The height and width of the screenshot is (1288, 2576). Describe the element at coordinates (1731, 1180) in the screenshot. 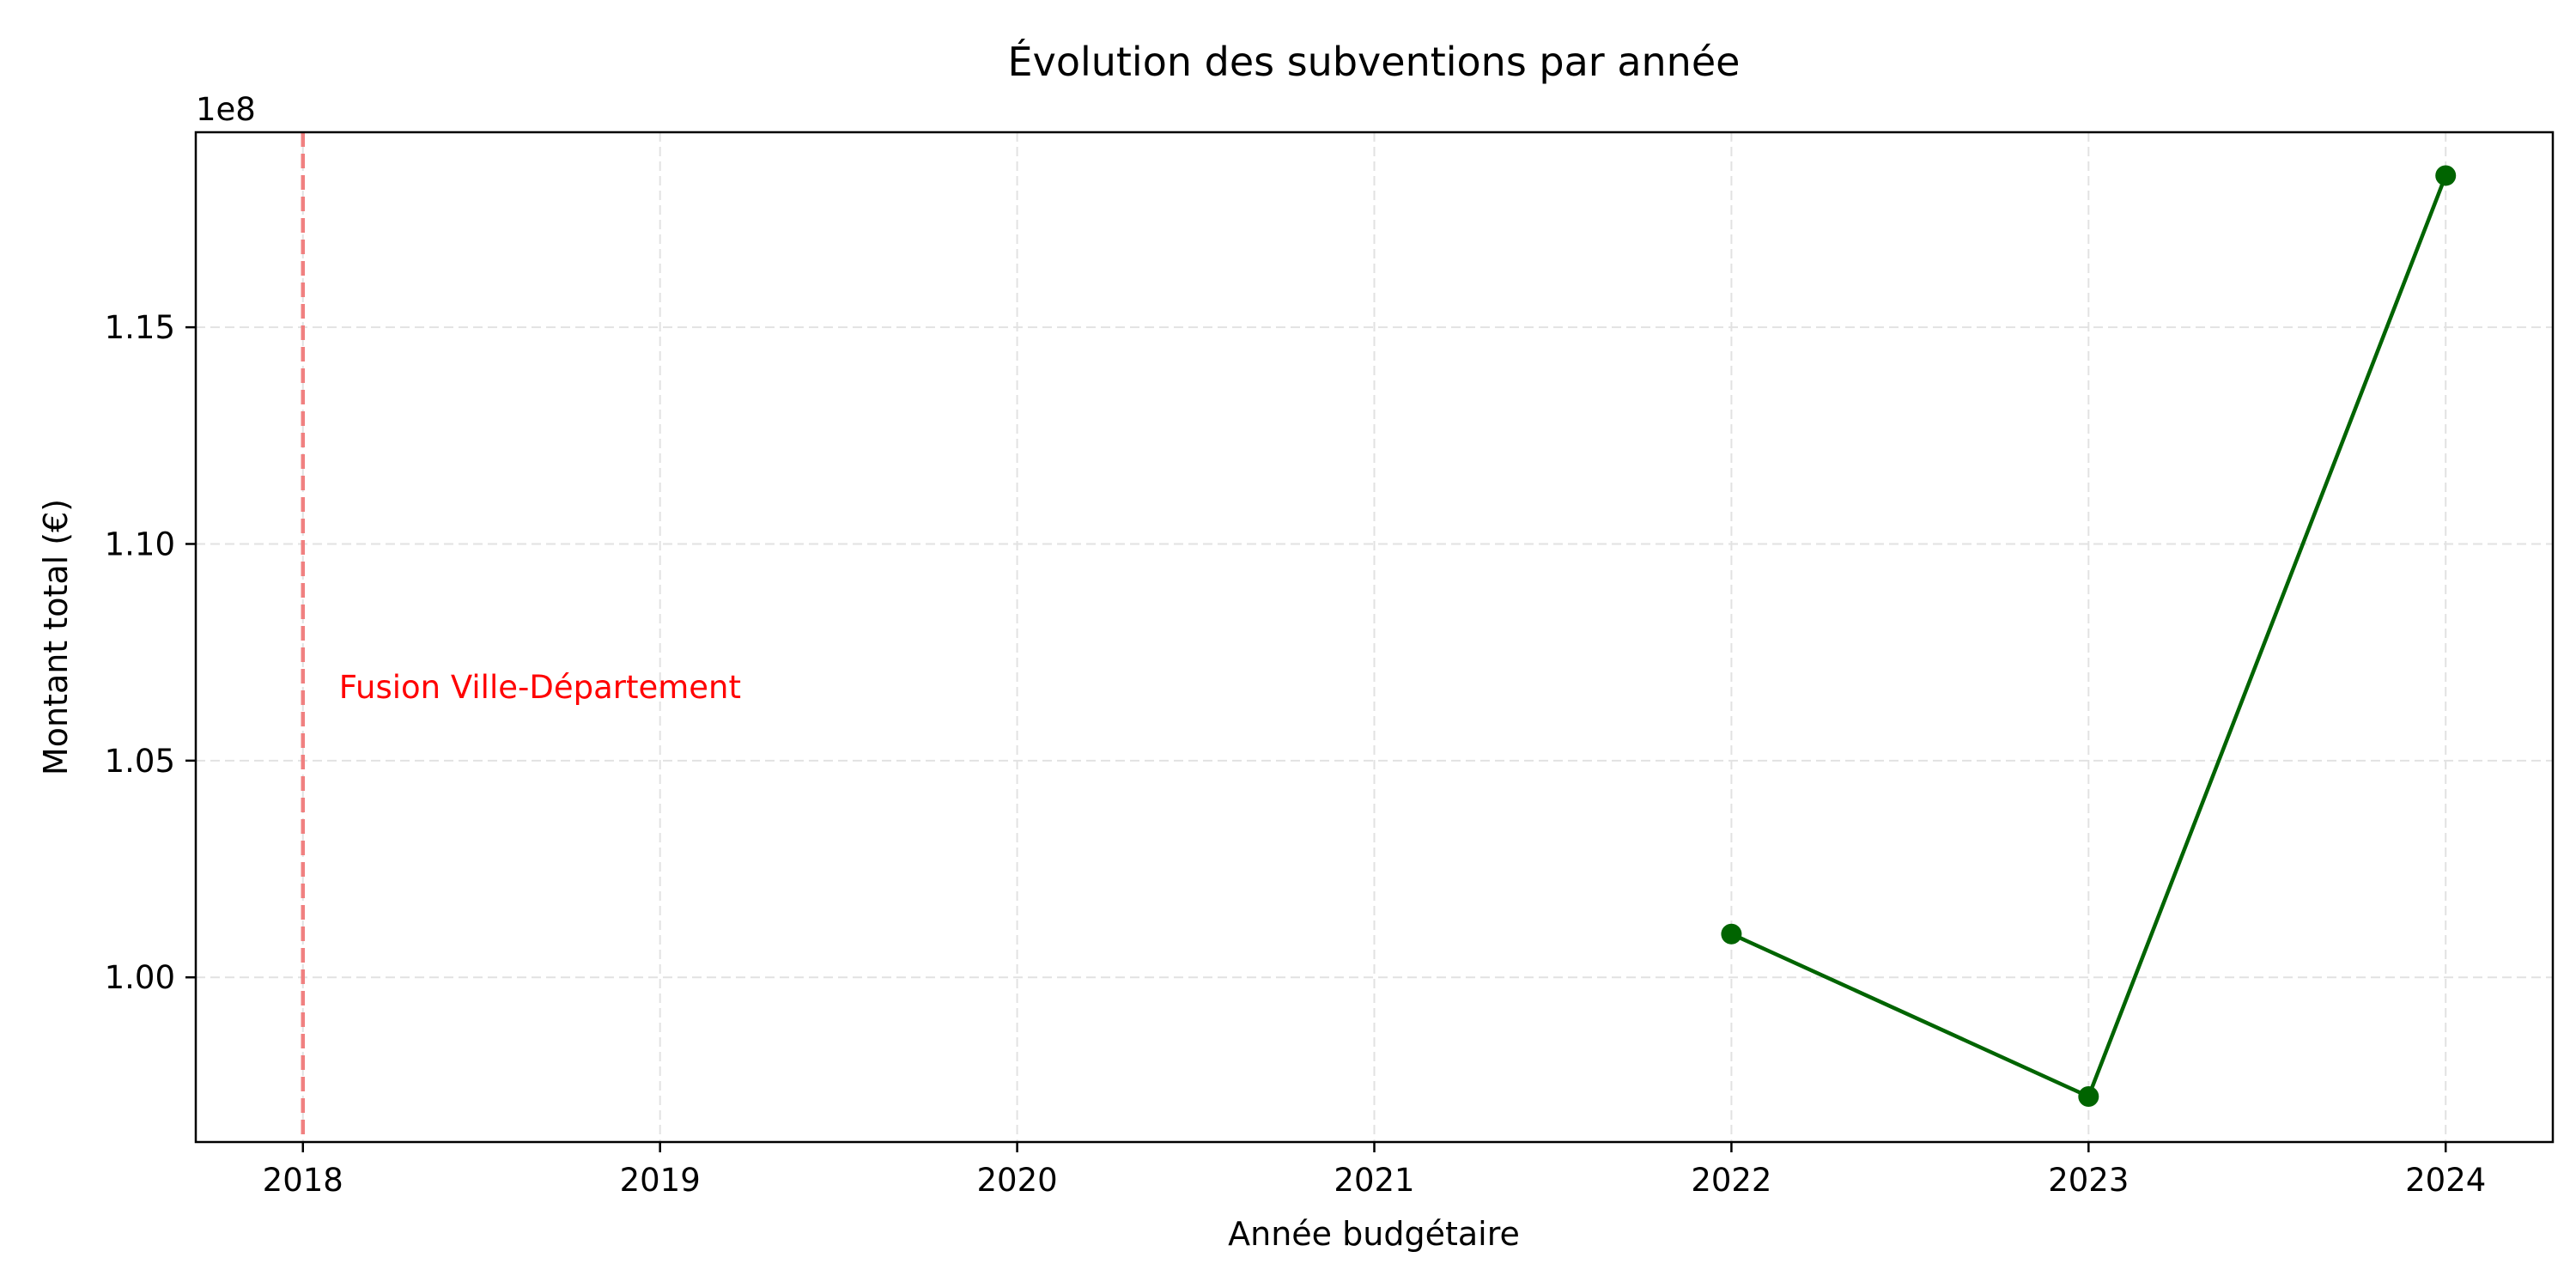

I see `x-tick-label: 2022` at that location.